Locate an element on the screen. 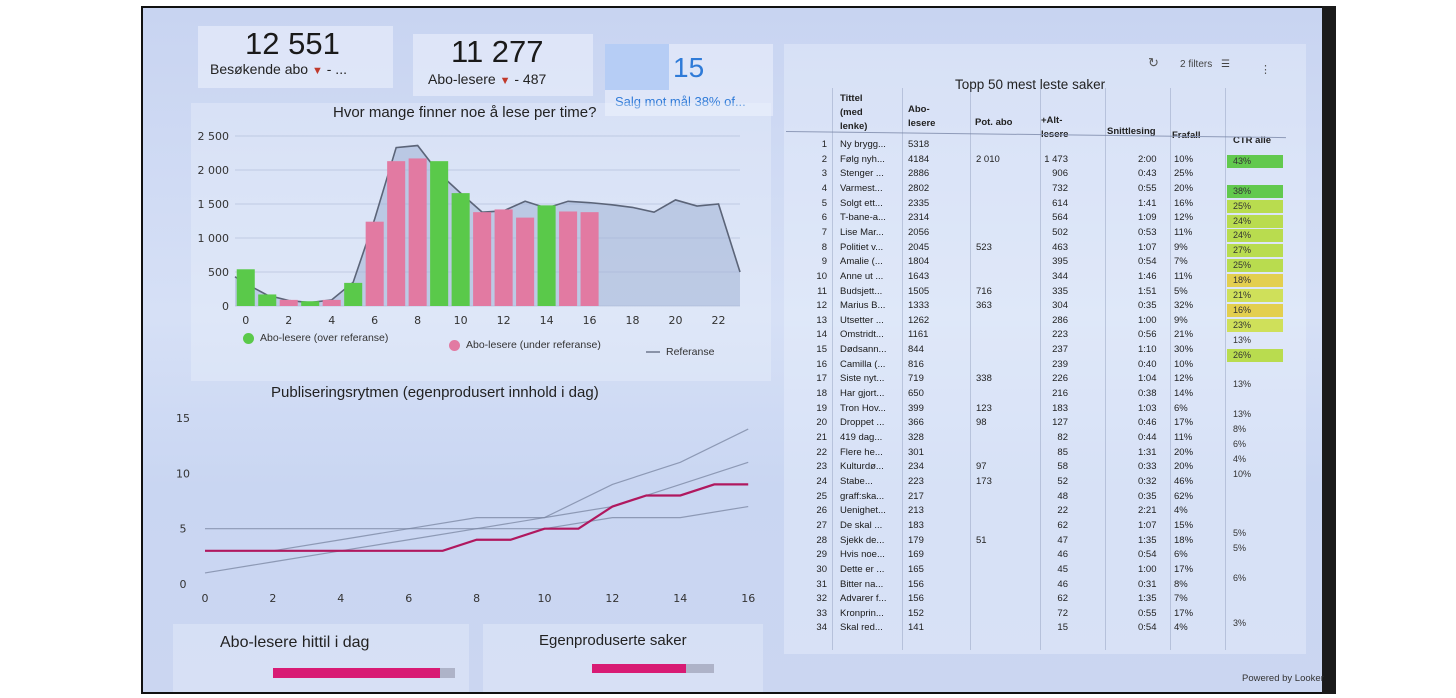  row-number: 9 is located at coordinates (824, 262).